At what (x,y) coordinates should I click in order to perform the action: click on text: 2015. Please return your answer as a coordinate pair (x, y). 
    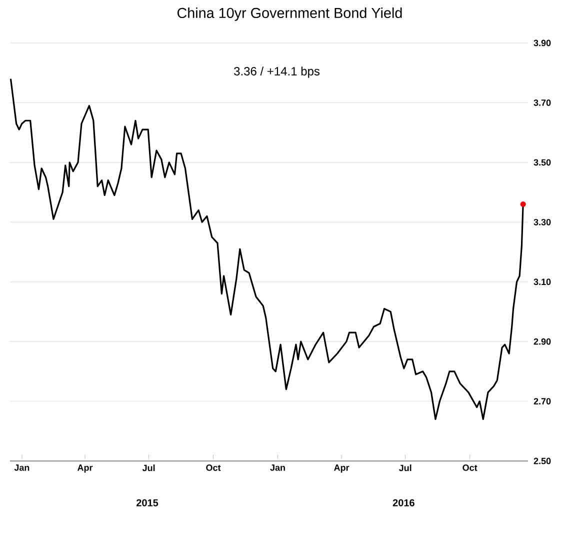
    Looking at the image, I should click on (147, 502).